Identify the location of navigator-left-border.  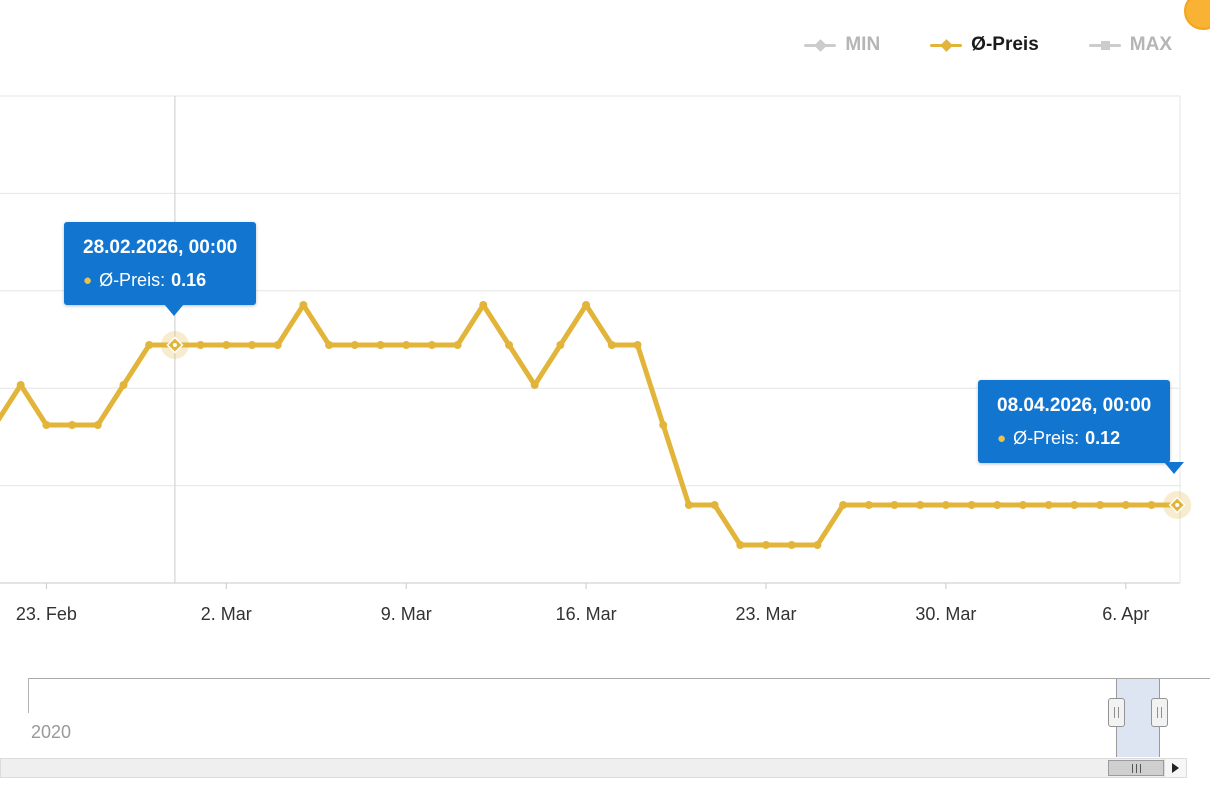
(28, 695).